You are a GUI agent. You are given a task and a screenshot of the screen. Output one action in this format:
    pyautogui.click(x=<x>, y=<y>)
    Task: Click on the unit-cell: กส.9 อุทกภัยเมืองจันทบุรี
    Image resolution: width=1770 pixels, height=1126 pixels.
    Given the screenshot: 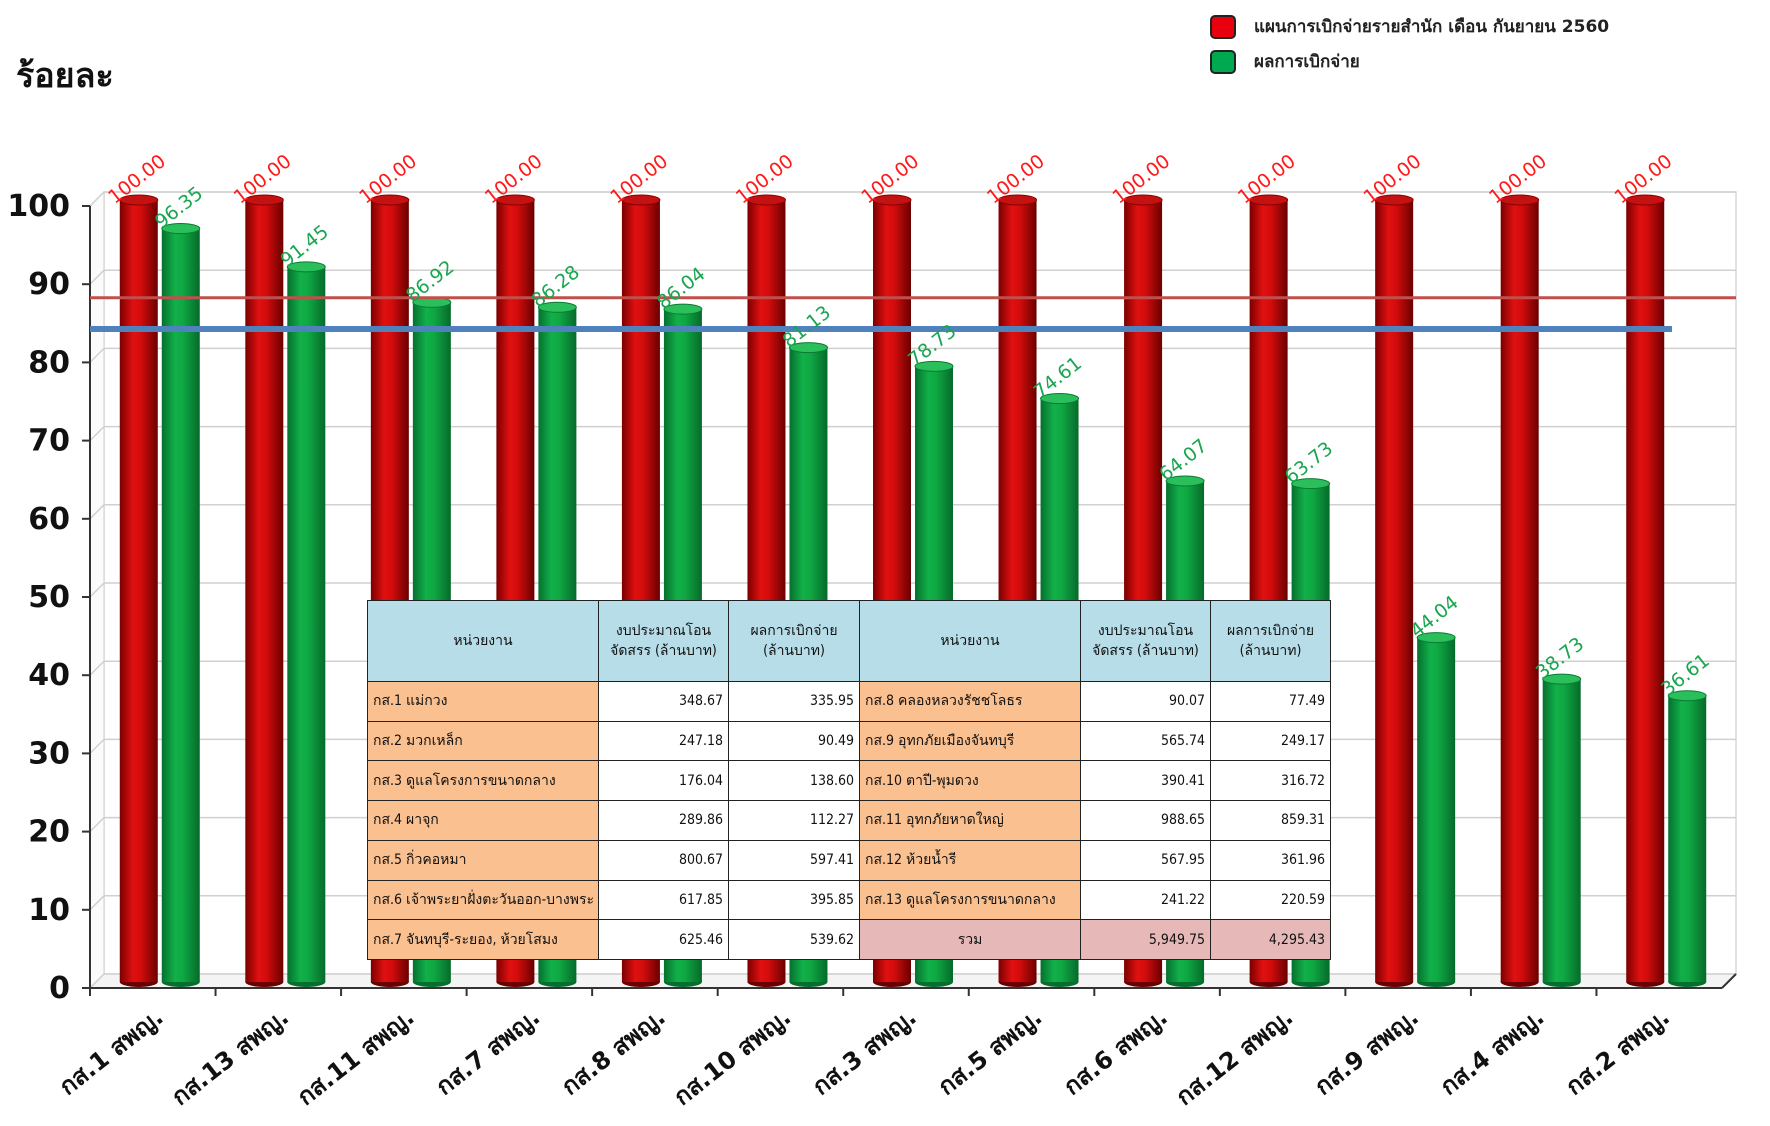 What is the action you would take?
    pyautogui.click(x=970, y=741)
    